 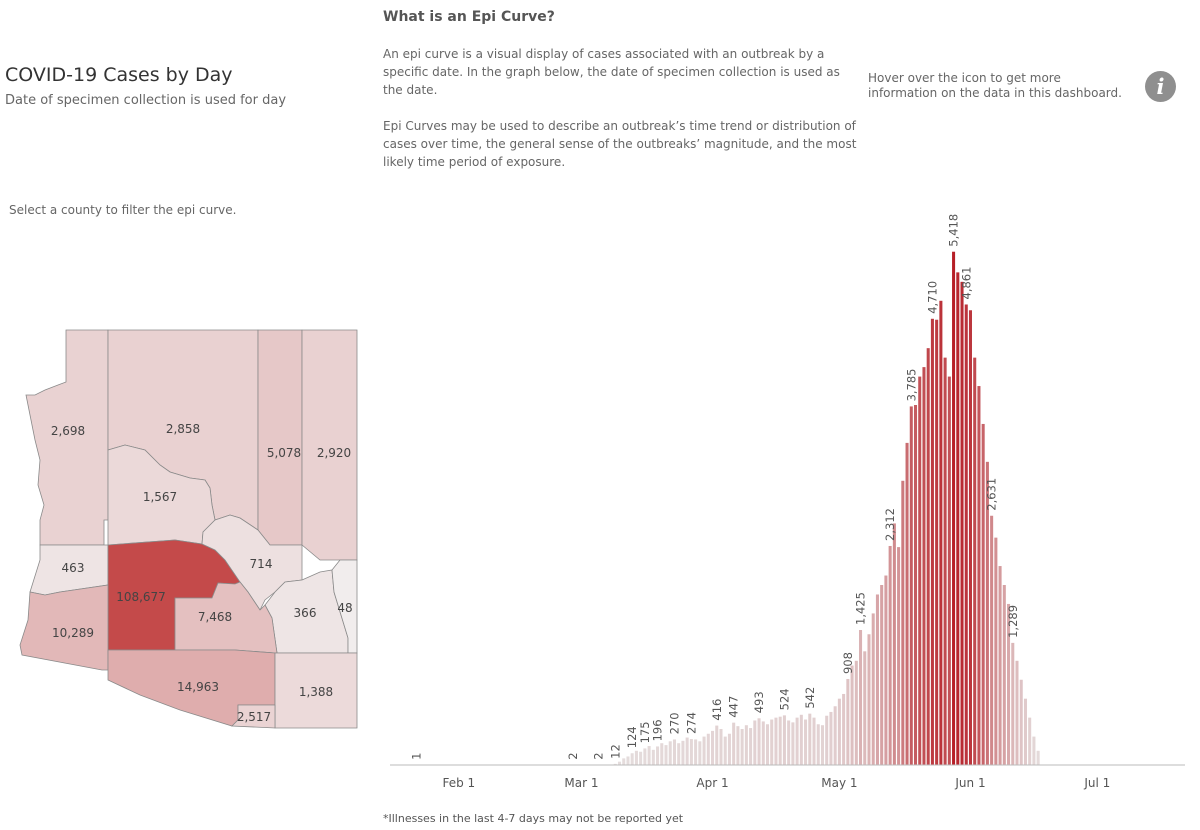 I want to click on county-gila, so click(x=252, y=562).